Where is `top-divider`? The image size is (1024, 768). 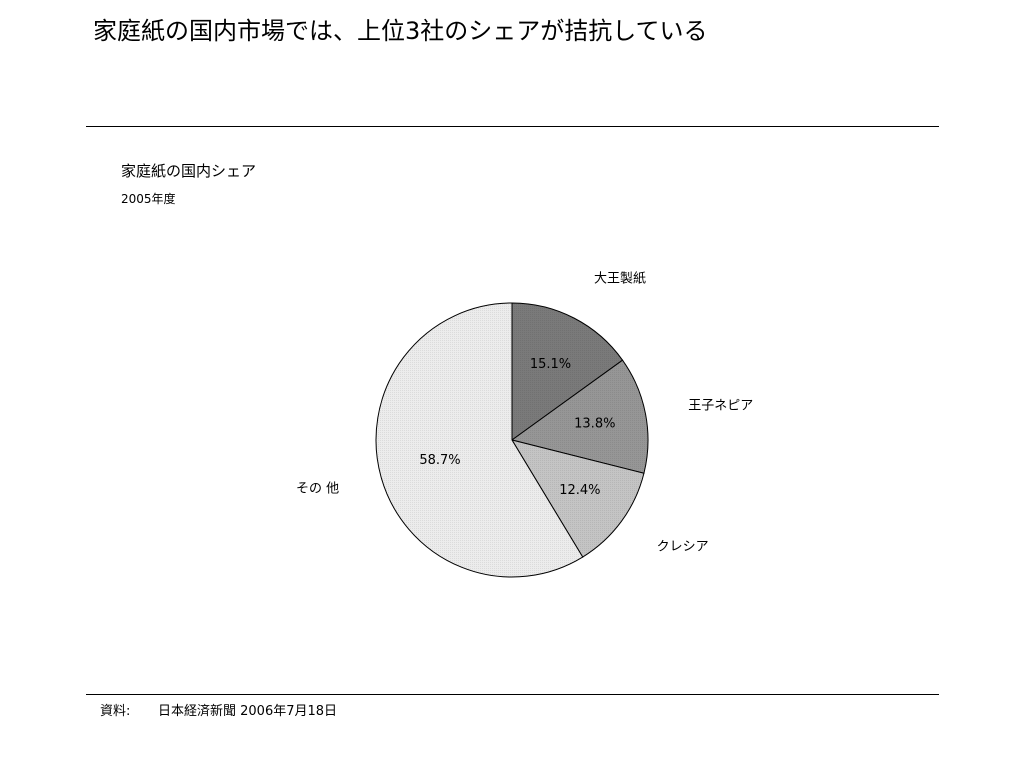
top-divider is located at coordinates (512, 126).